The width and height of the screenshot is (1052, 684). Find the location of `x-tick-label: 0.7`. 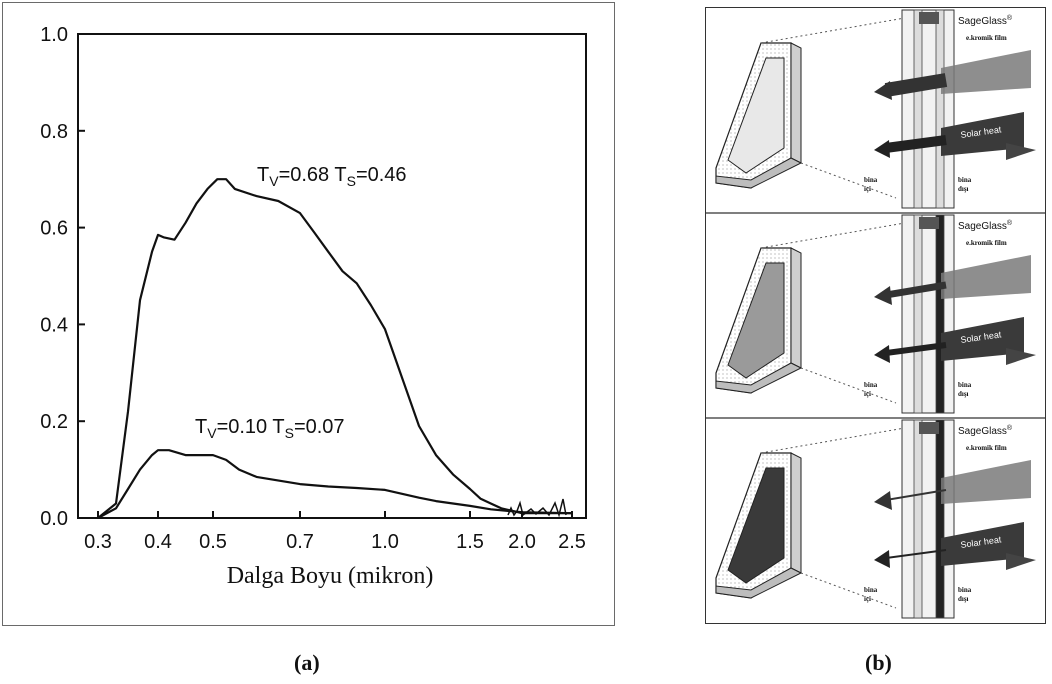

x-tick-label: 0.7 is located at coordinates (300, 542).